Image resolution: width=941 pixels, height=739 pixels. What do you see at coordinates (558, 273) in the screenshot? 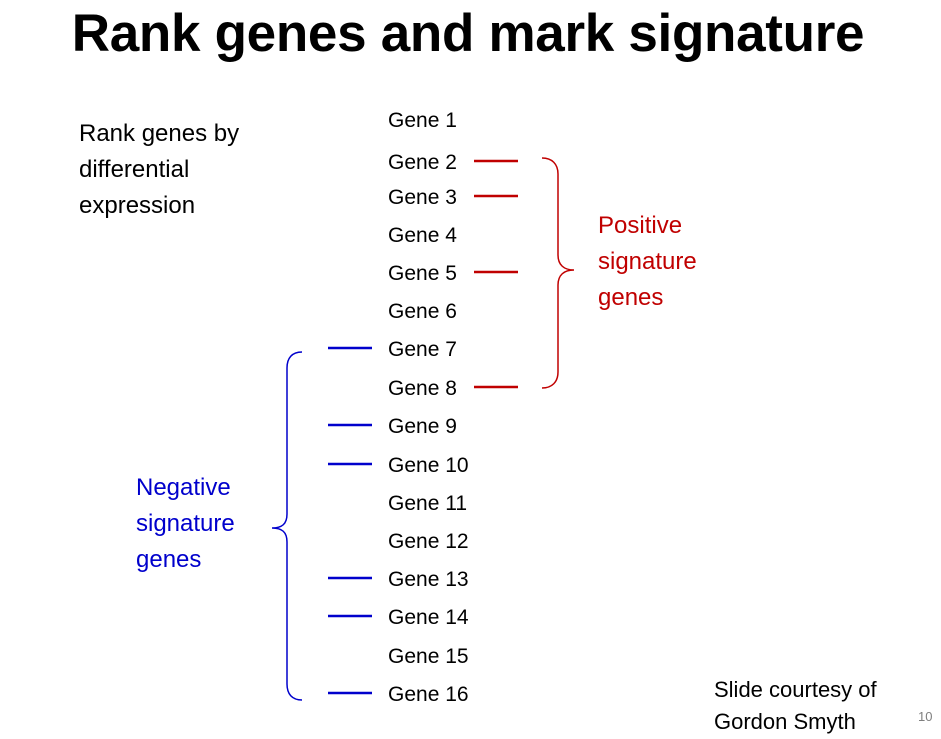
I see `positive-brace` at bounding box center [558, 273].